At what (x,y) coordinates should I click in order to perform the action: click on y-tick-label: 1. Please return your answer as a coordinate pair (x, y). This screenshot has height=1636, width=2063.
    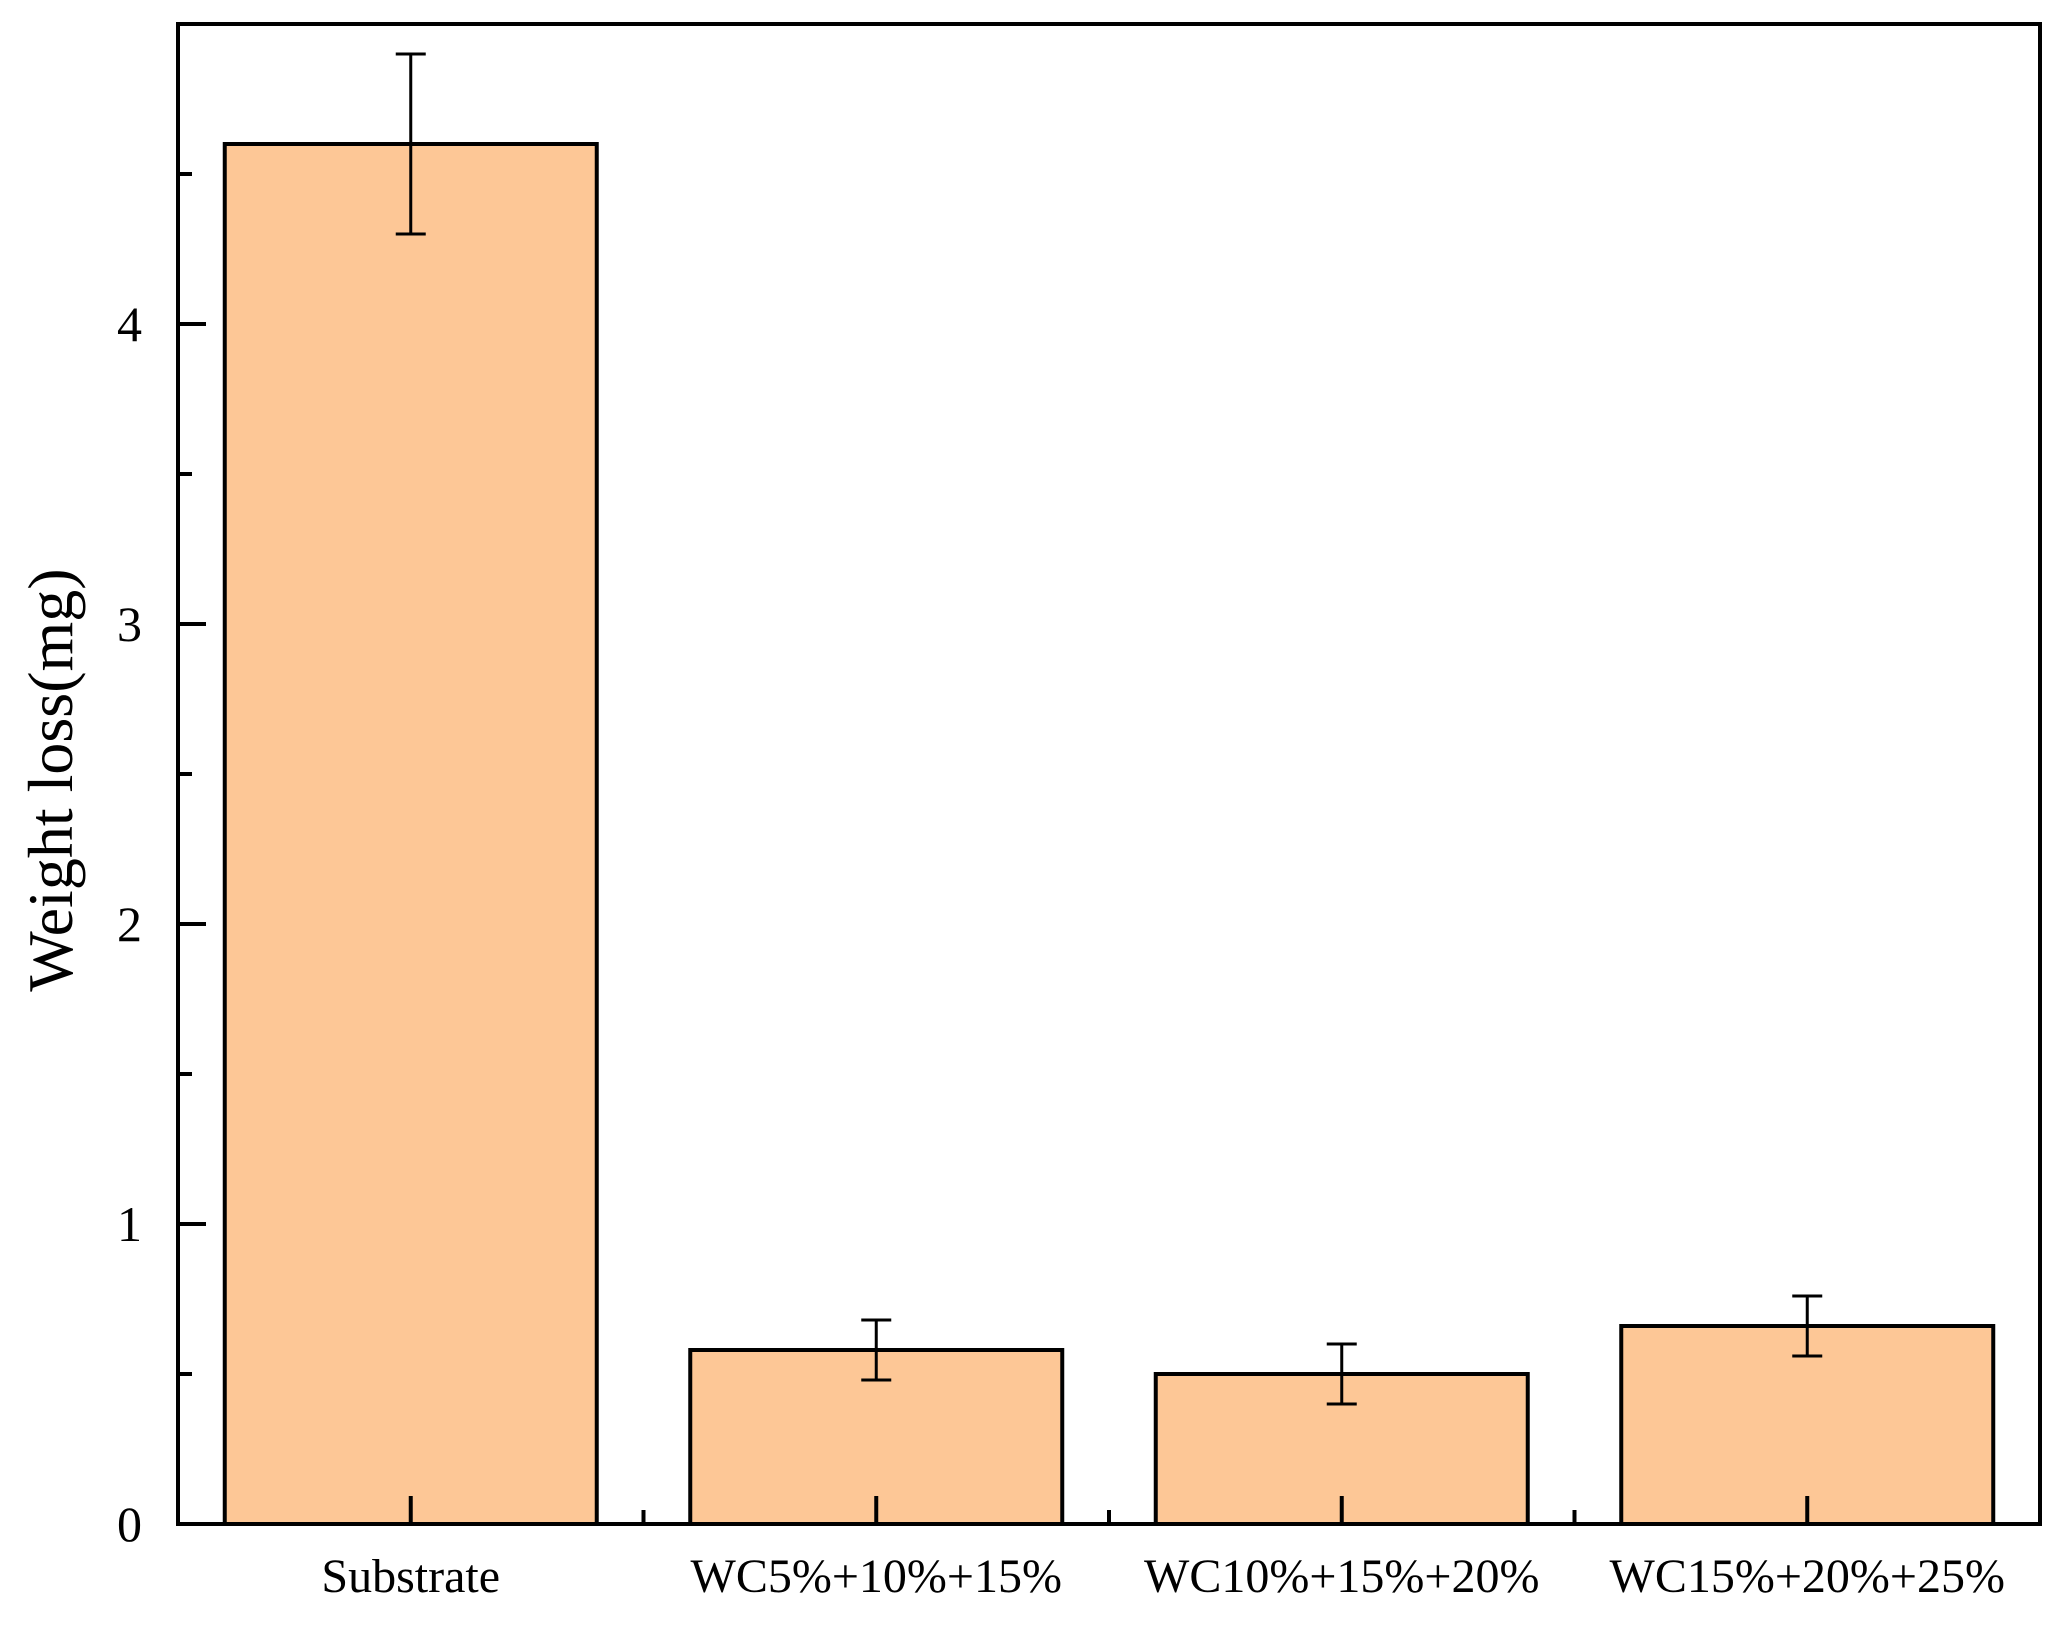
    Looking at the image, I should click on (129, 1224).